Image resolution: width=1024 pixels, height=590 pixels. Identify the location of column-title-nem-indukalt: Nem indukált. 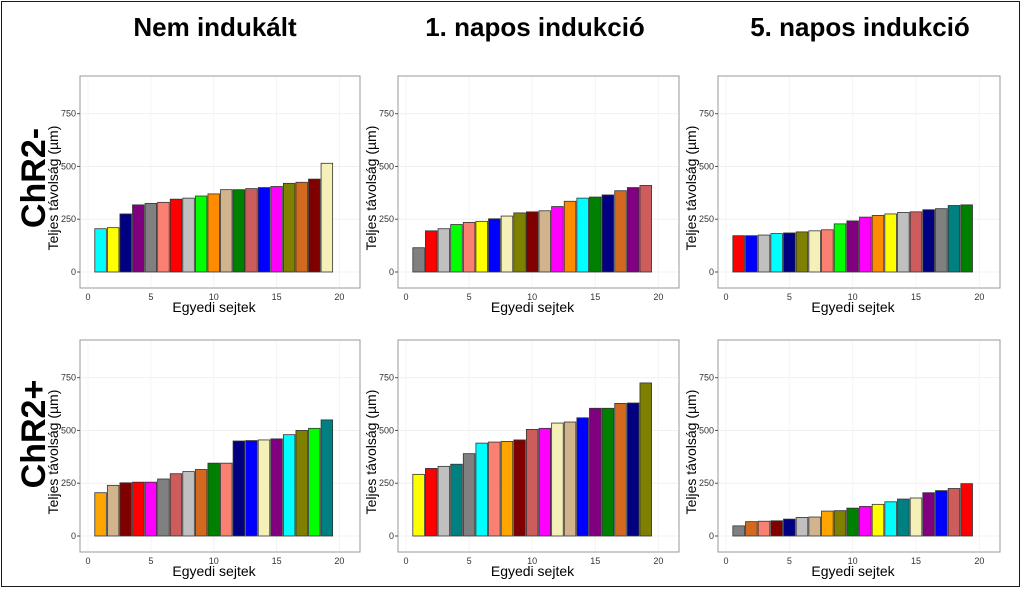
(215, 27).